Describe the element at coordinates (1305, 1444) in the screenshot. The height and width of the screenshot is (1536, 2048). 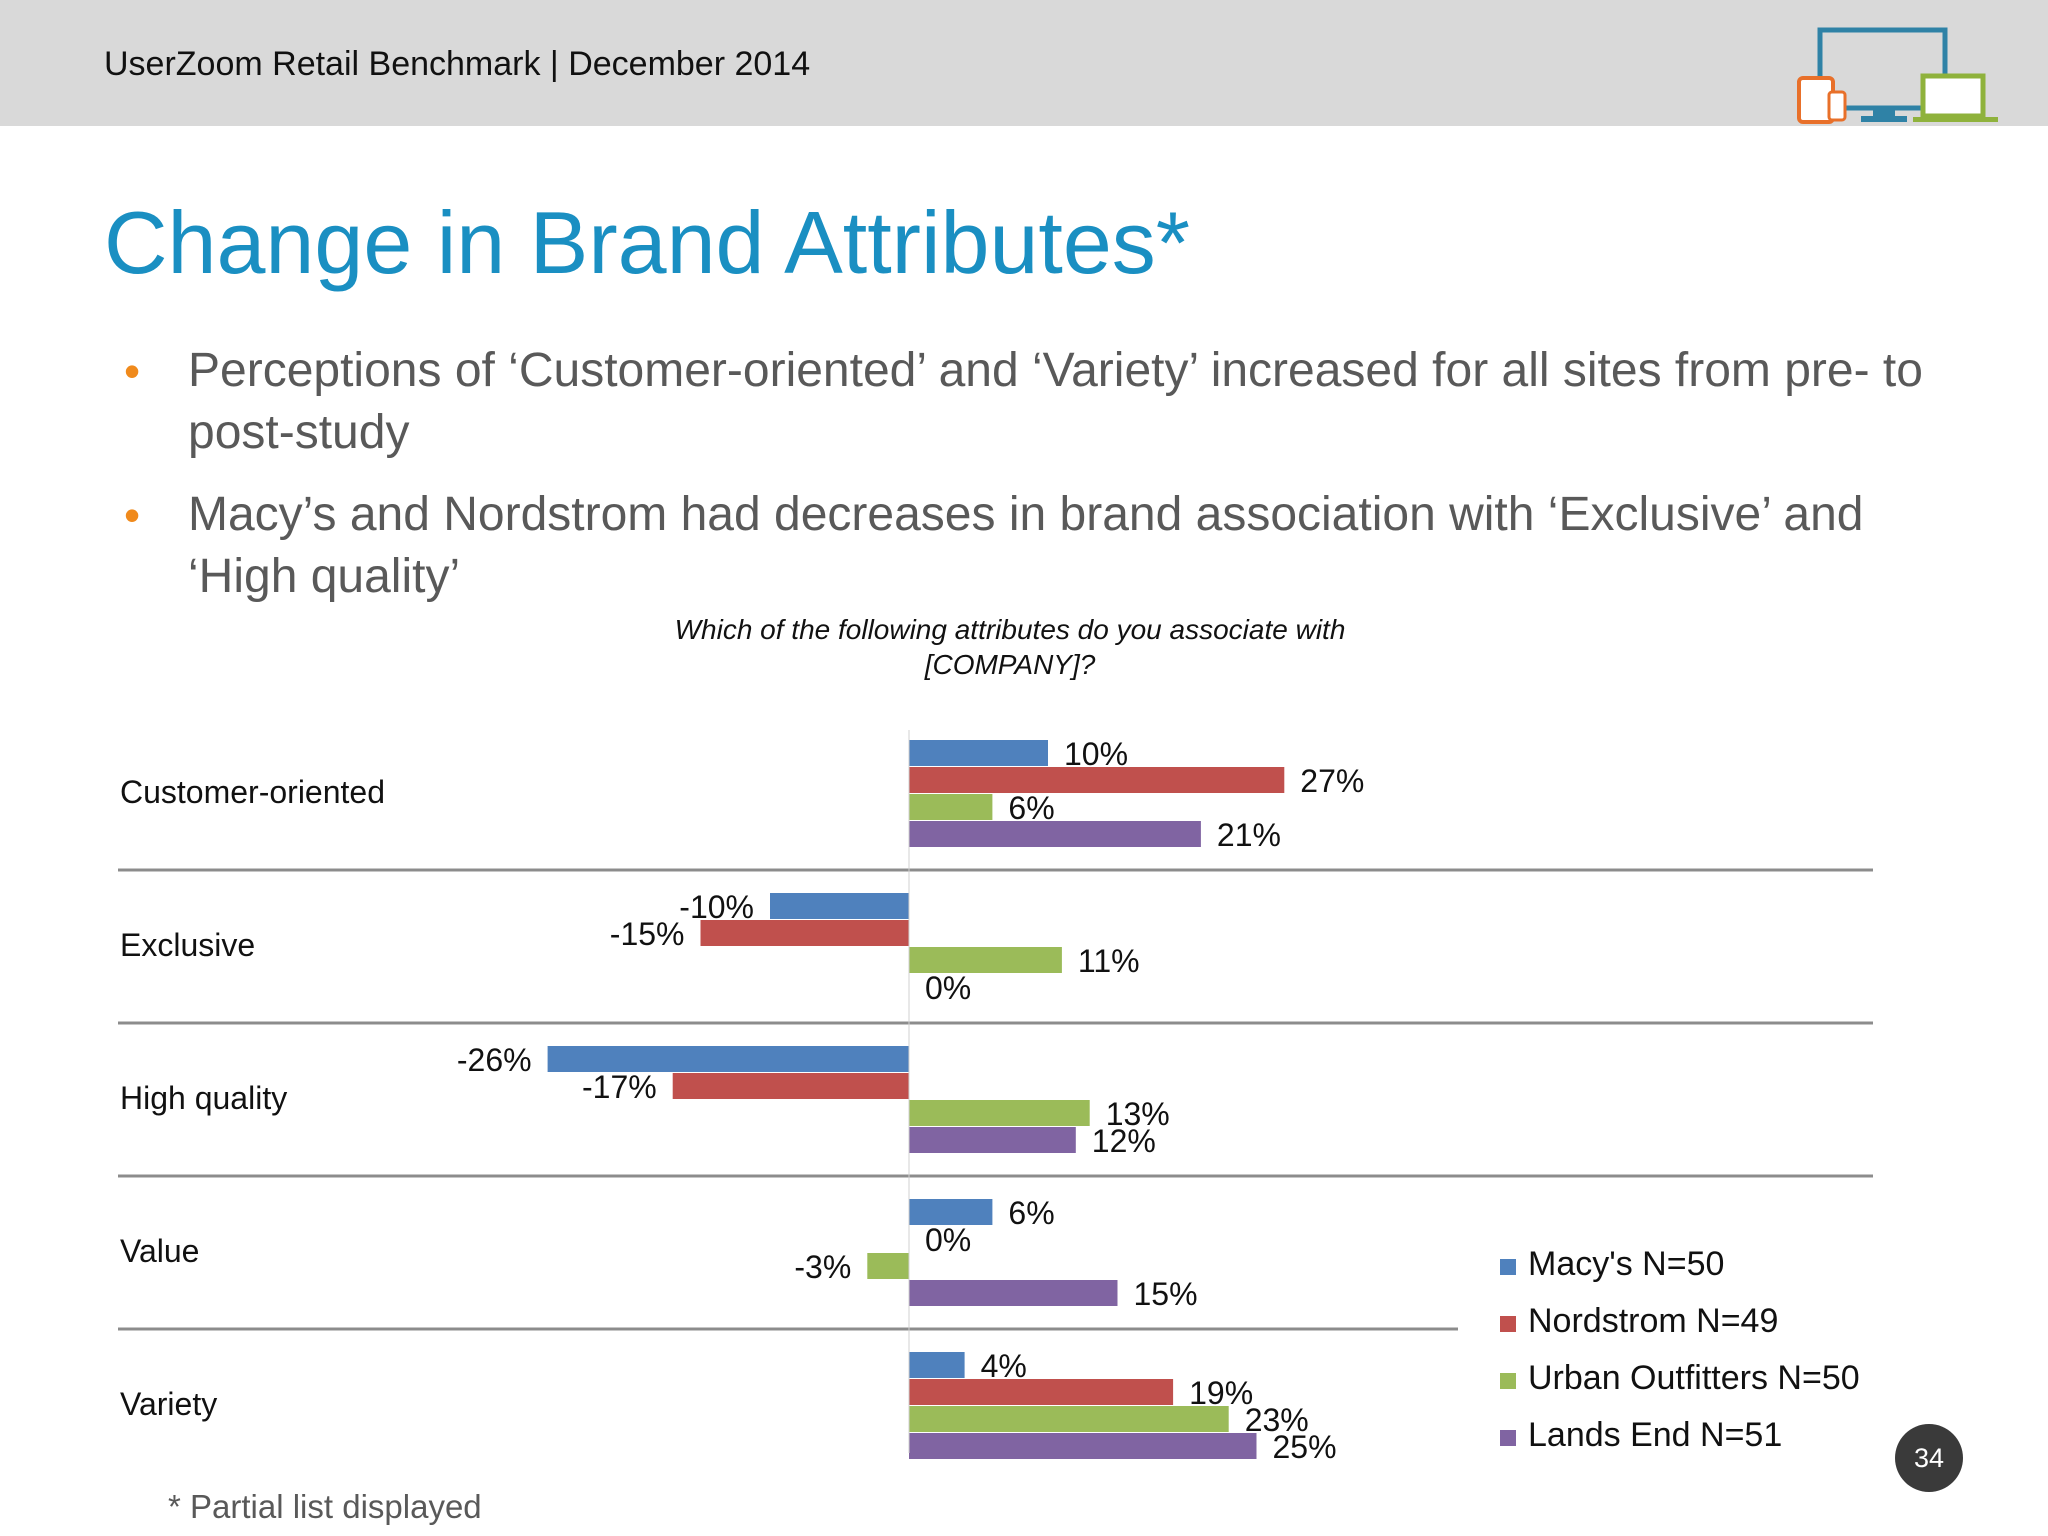
I see `data-label-lands-end-n-51-variety: 25%` at that location.